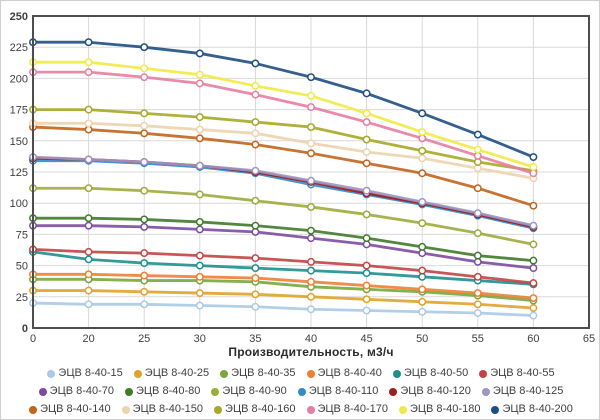  Describe the element at coordinates (589, 339) in the screenshot. I see `svg-text: 65` at that location.